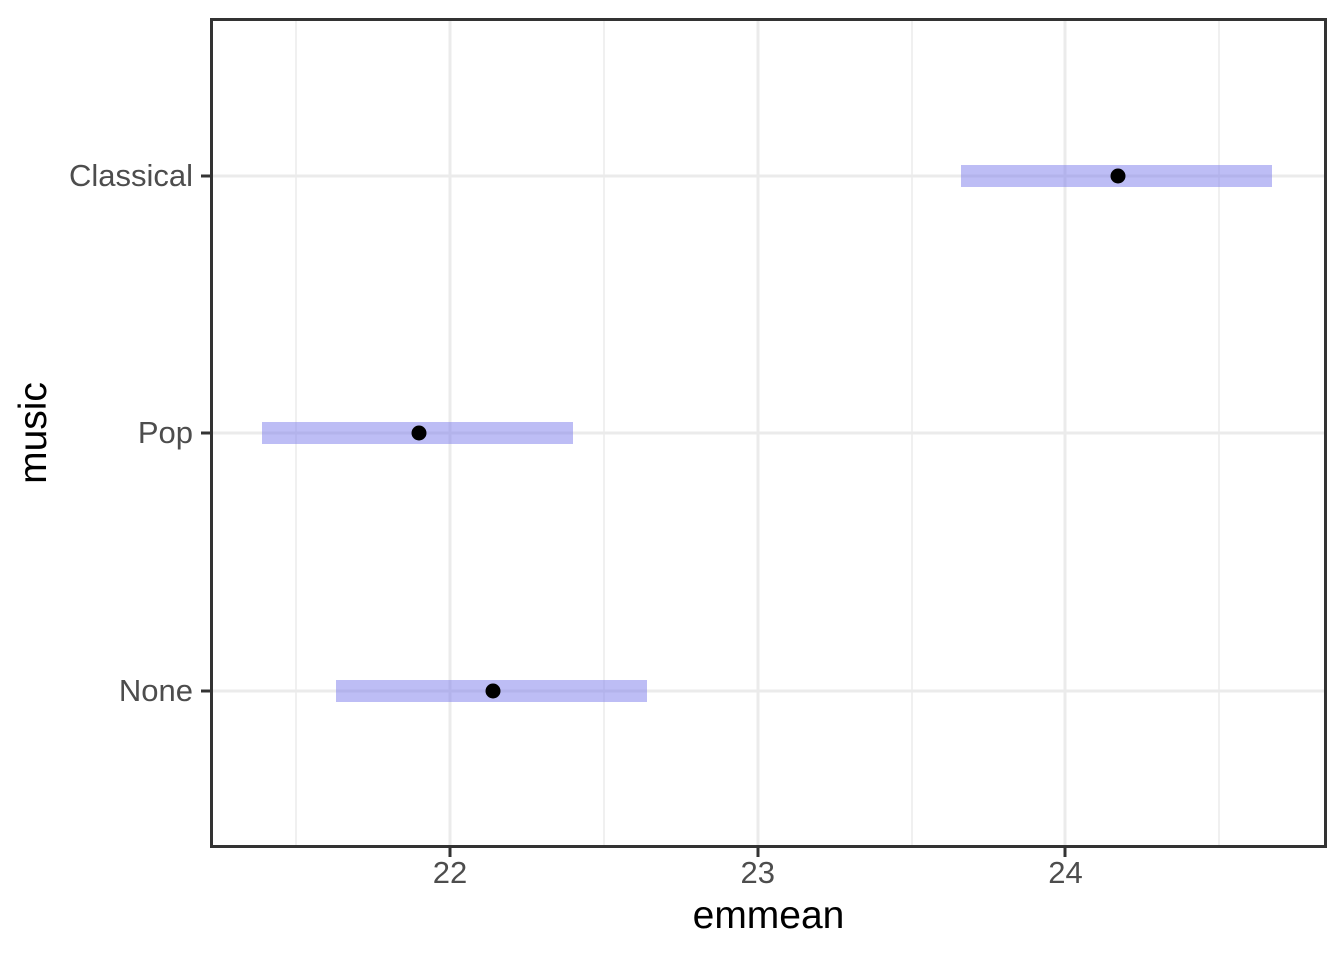  What do you see at coordinates (768, 915) in the screenshot?
I see `x-axis-title: emmean` at bounding box center [768, 915].